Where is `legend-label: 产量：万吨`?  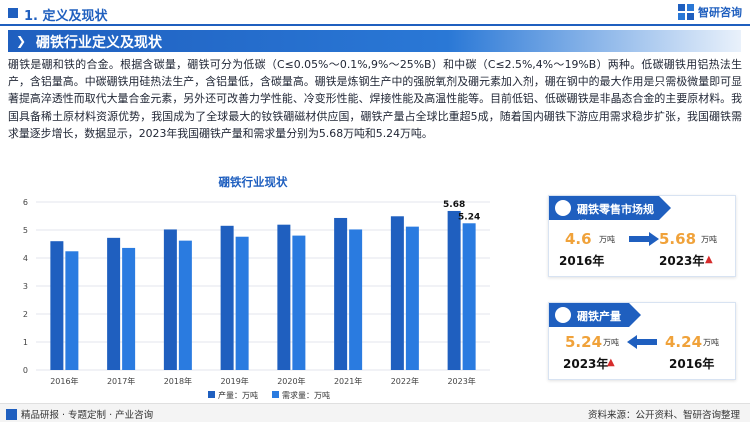
legend-label: 产量：万吨 is located at coordinates (238, 395).